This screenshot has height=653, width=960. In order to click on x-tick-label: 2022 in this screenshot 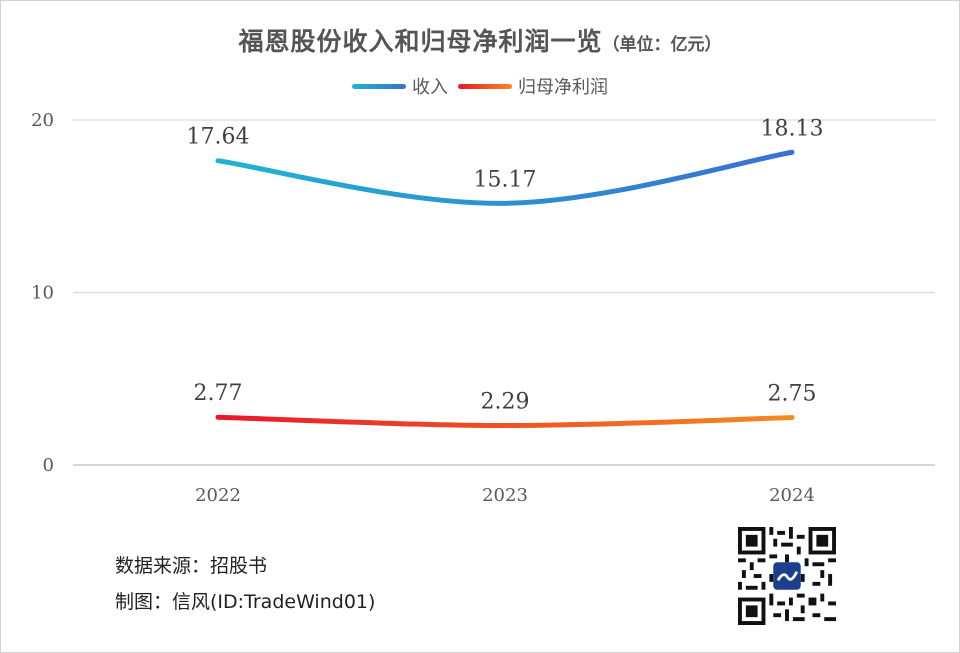, I will do `click(218, 495)`.